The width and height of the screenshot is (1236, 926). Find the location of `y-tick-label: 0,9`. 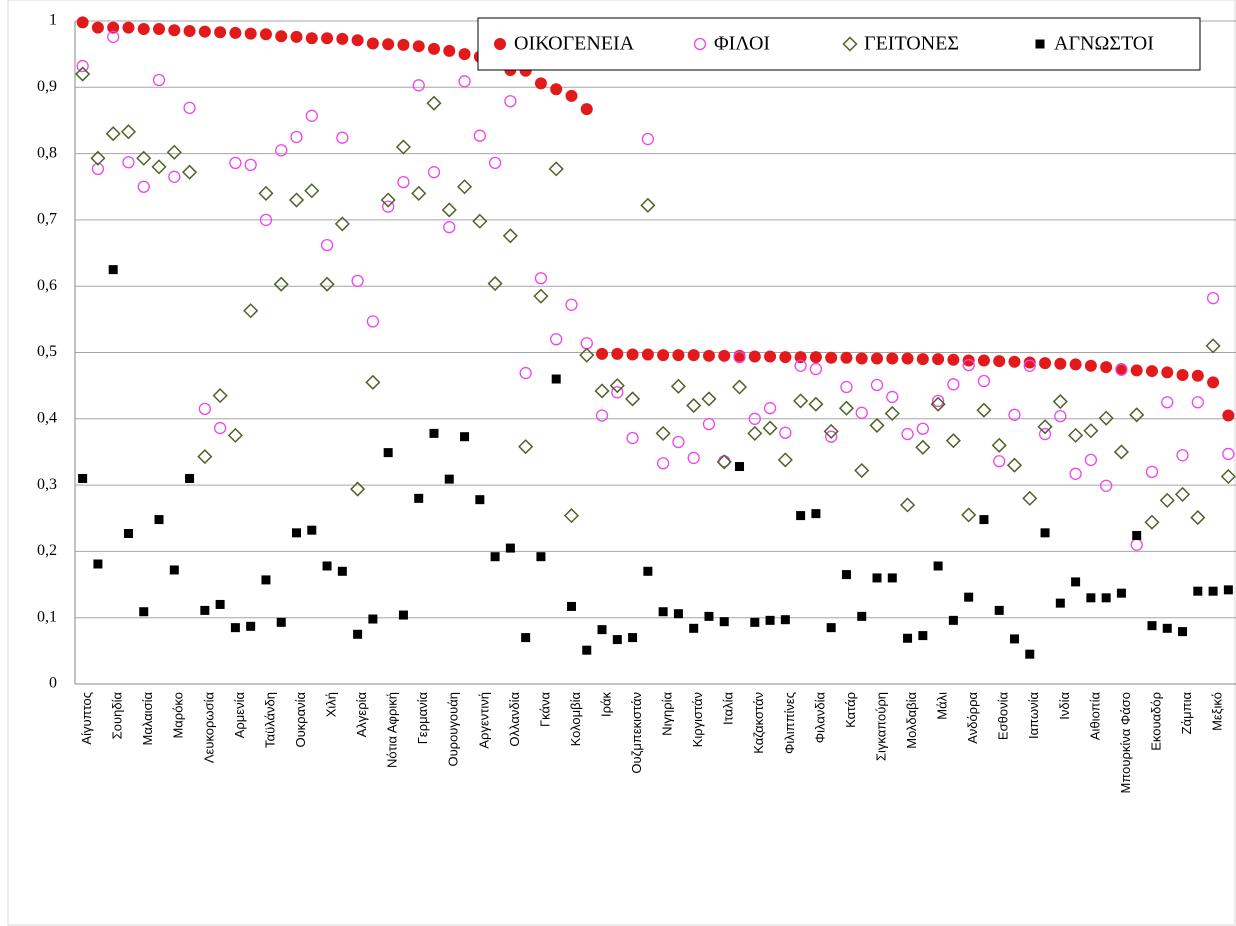

y-tick-label: 0,9 is located at coordinates (47, 86).